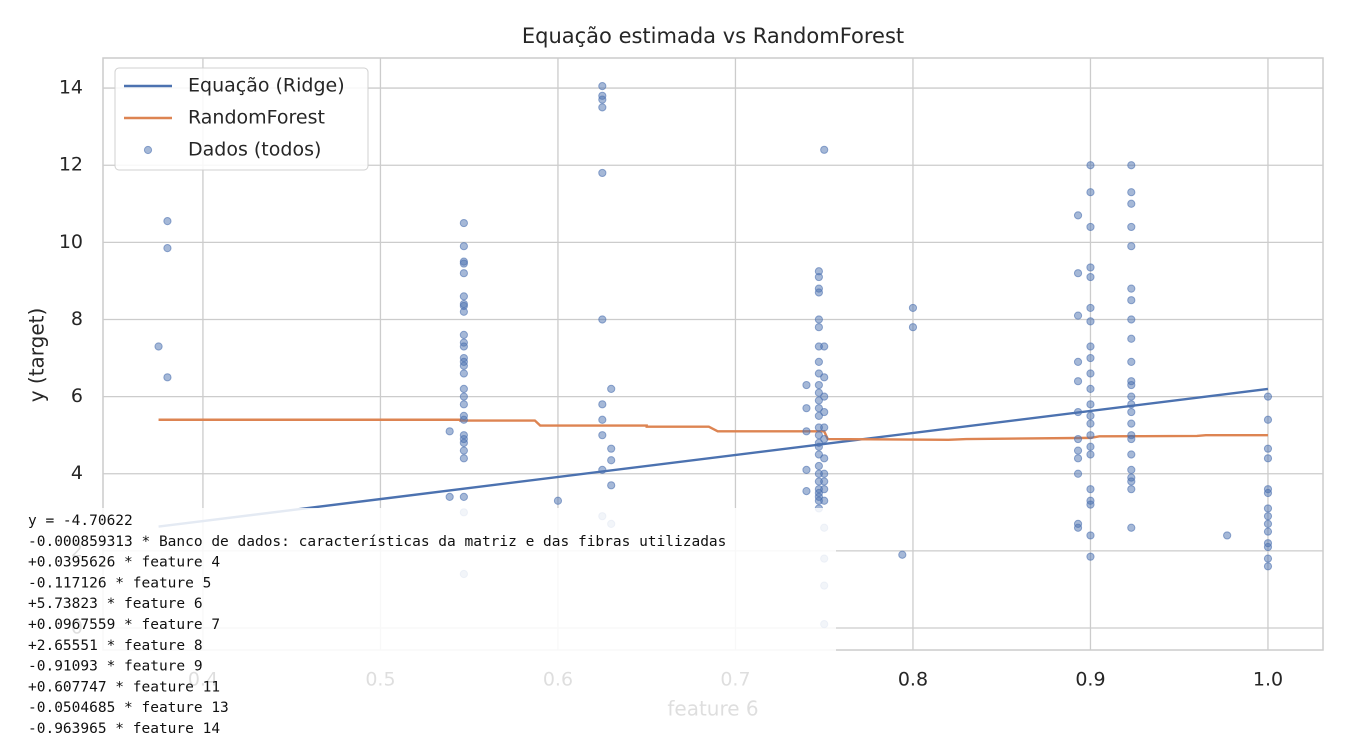 This screenshot has height=750, width=1350. What do you see at coordinates (115, 646) in the screenshot?
I see `annotation-line: +2.65551 * feature 8` at bounding box center [115, 646].